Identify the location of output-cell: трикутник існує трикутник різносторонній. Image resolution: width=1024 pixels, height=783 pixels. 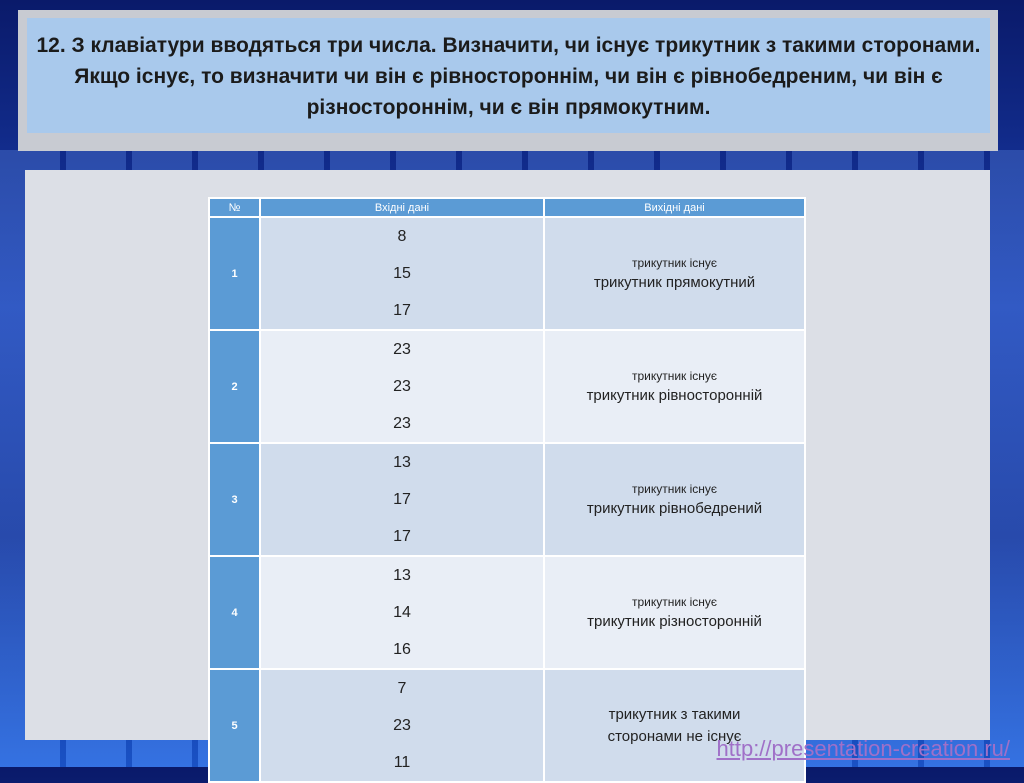
(674, 612).